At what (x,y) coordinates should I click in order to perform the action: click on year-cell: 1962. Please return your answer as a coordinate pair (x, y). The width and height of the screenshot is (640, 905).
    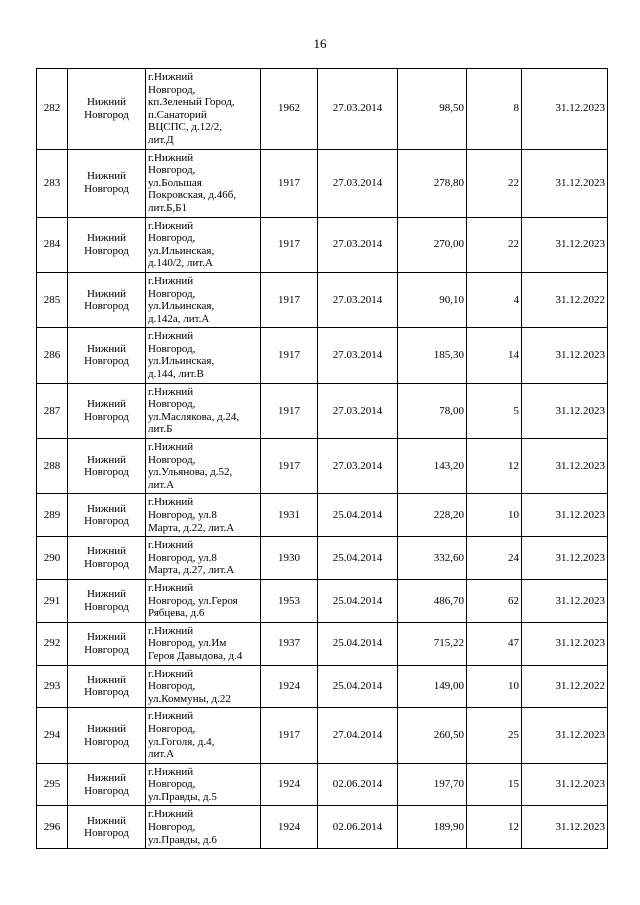
    Looking at the image, I should click on (289, 109).